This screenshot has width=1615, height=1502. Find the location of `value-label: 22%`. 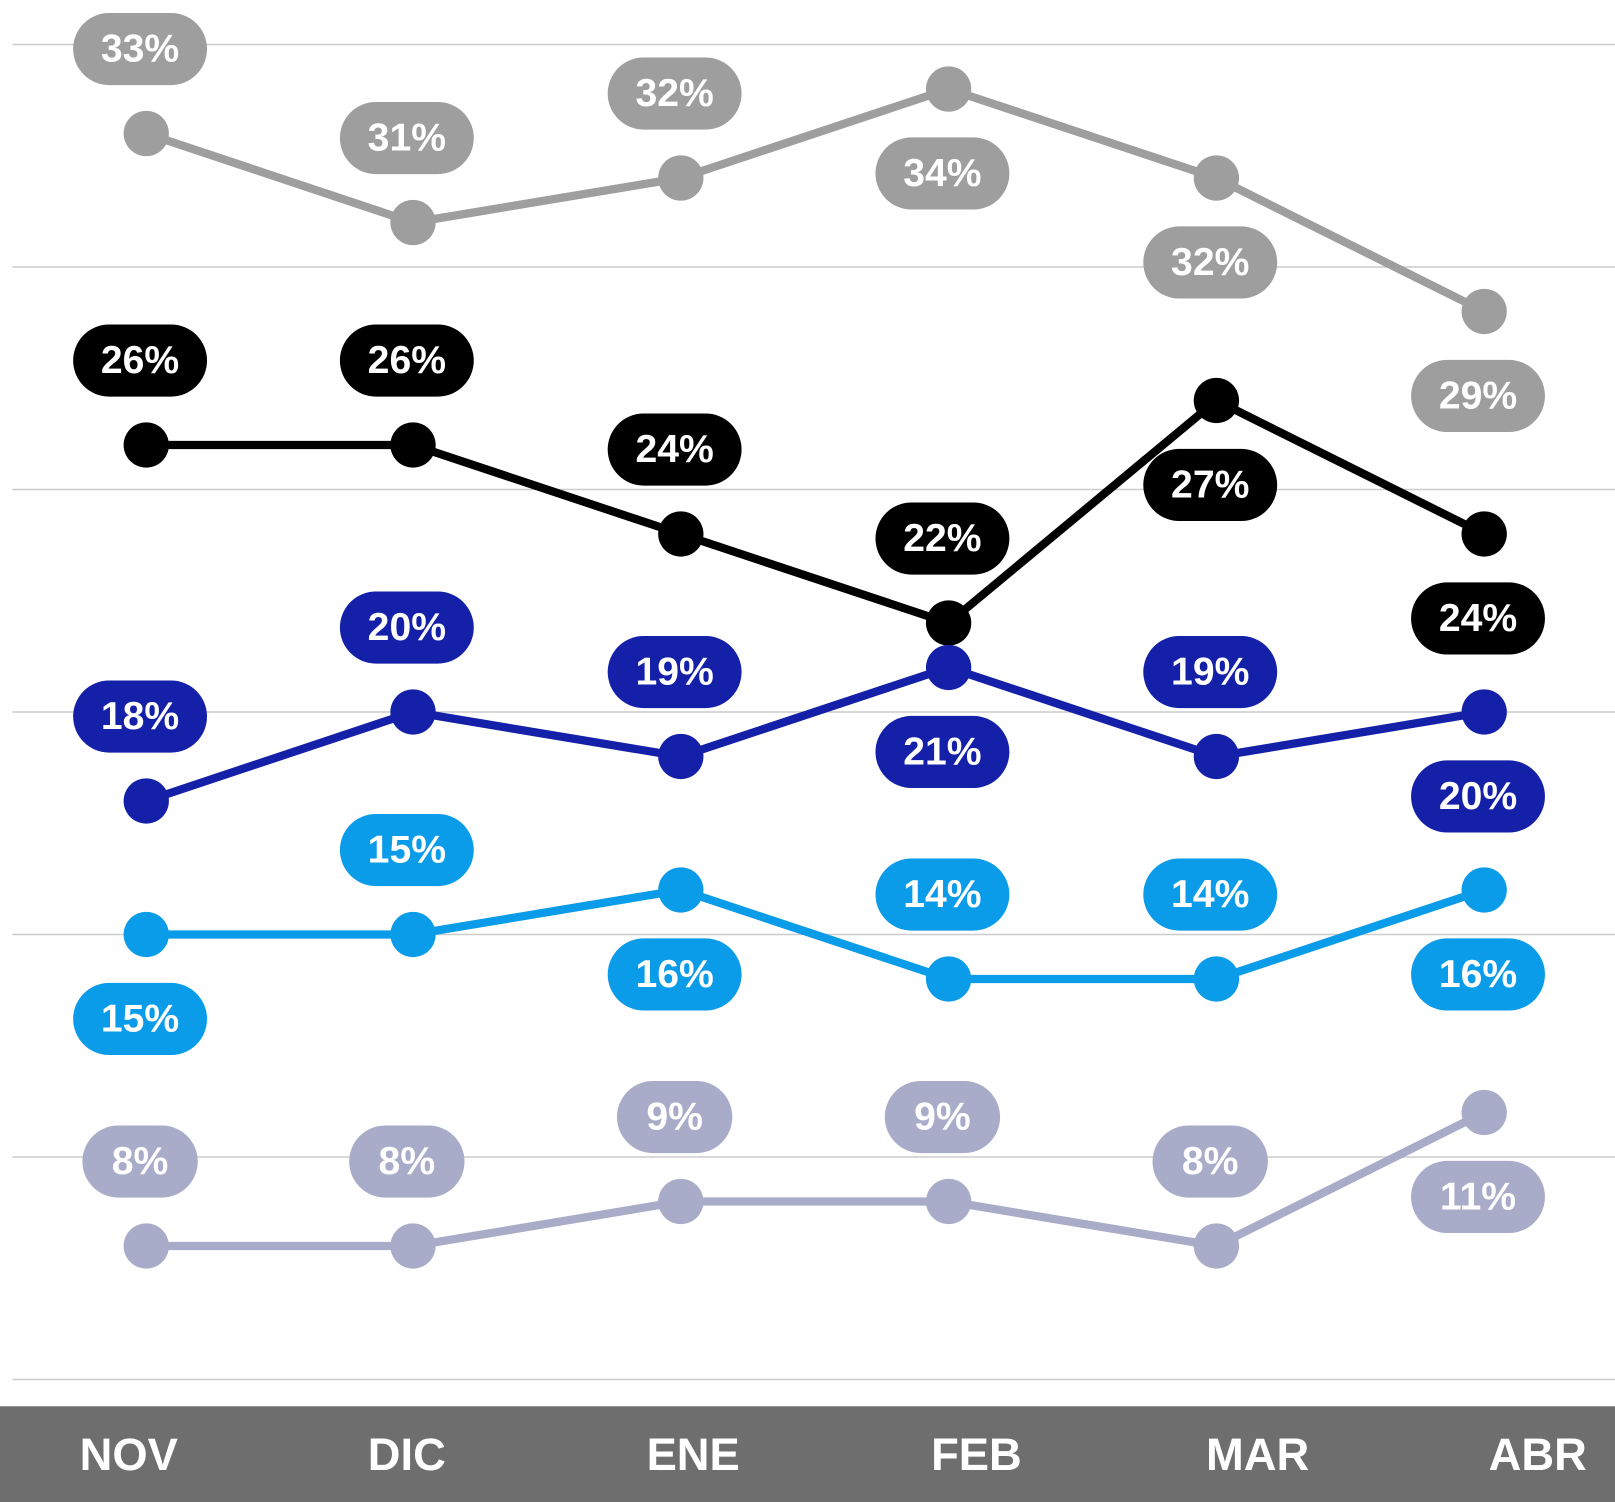

value-label: 22% is located at coordinates (942, 538).